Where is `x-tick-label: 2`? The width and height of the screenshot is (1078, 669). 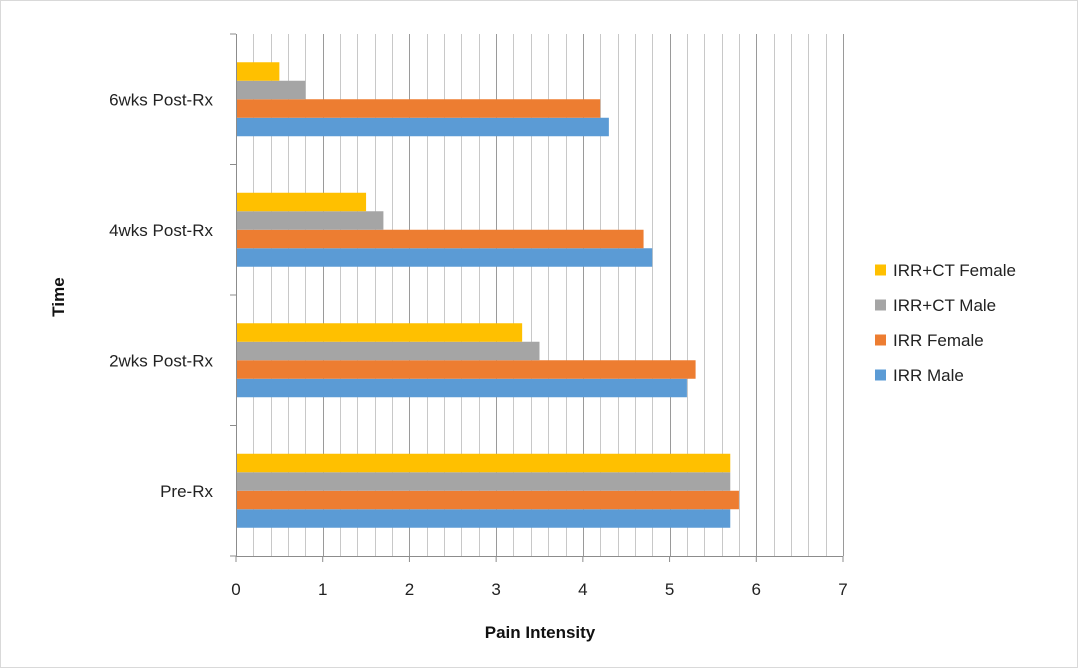 x-tick-label: 2 is located at coordinates (409, 589).